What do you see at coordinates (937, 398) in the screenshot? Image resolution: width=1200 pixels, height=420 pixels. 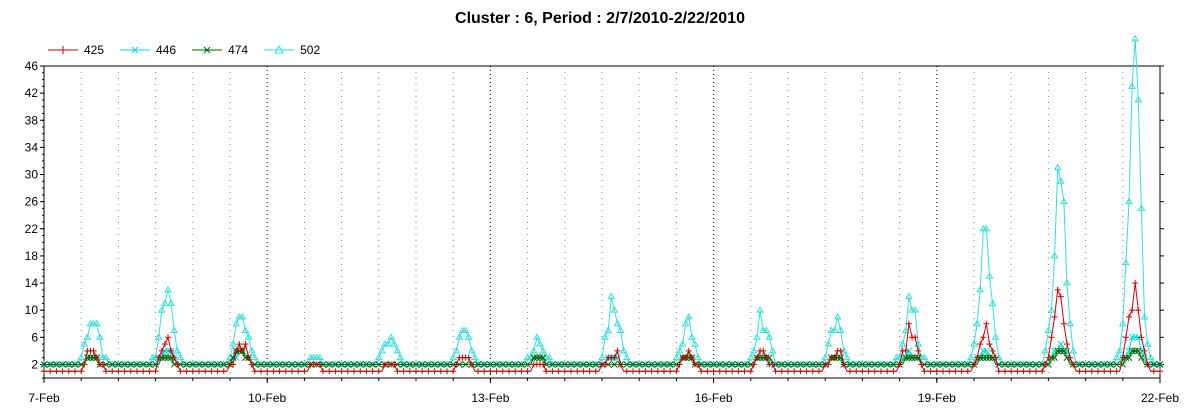 I see `x-tick-label: 19-Feb` at bounding box center [937, 398].